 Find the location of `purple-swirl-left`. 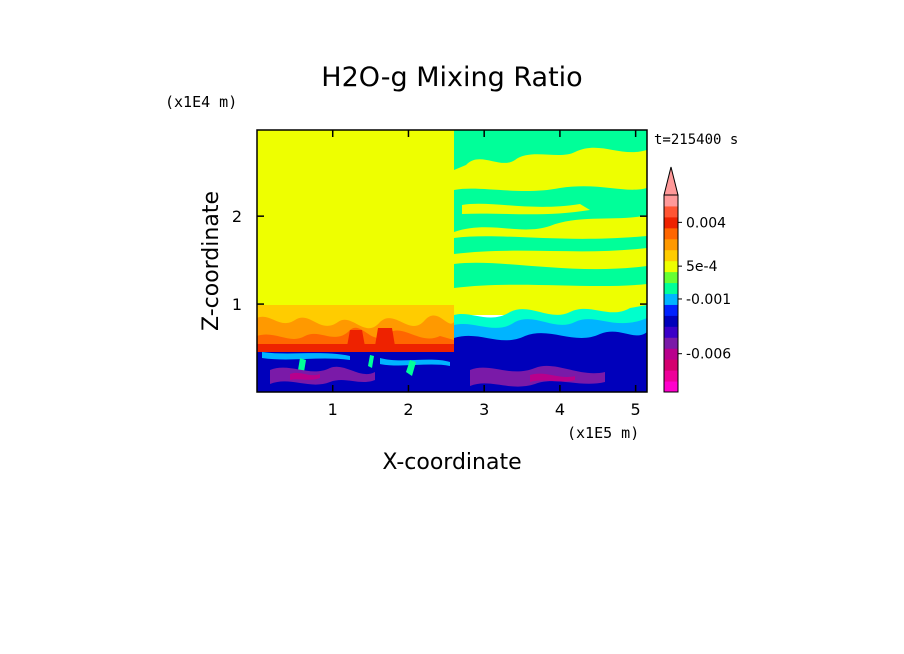

purple-swirl-left is located at coordinates (322, 375).